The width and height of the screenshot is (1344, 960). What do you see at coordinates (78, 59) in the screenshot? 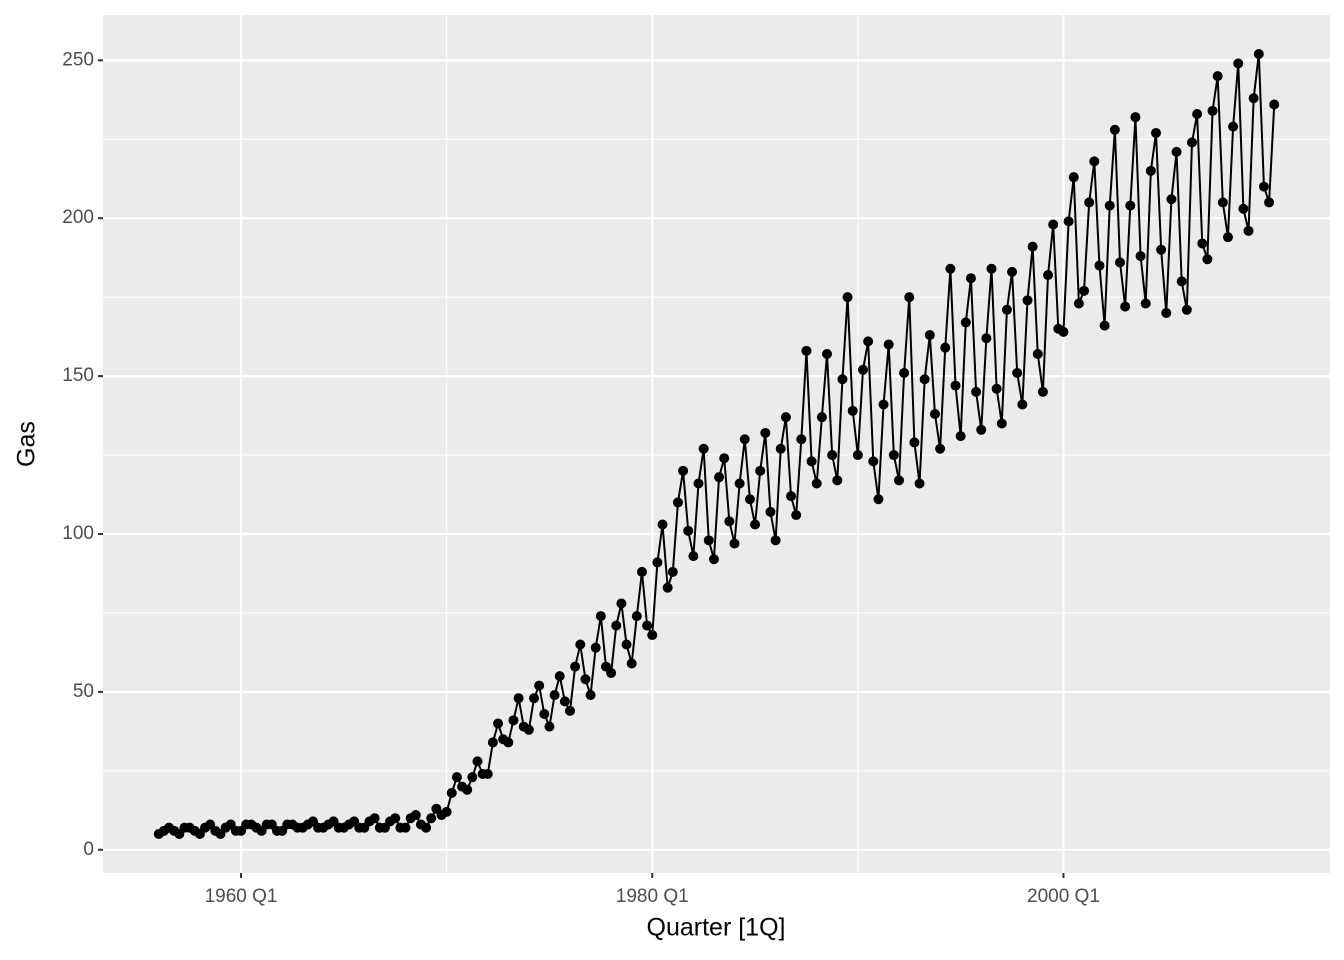
I see `y-tick-label: 250` at bounding box center [78, 59].